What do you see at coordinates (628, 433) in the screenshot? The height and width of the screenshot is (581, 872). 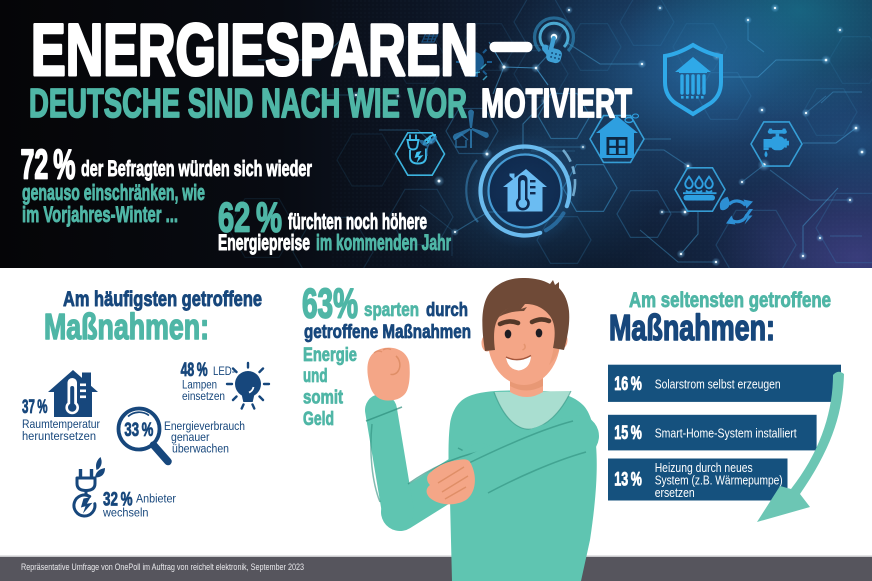 I see `svg-text: 15 %` at bounding box center [628, 433].